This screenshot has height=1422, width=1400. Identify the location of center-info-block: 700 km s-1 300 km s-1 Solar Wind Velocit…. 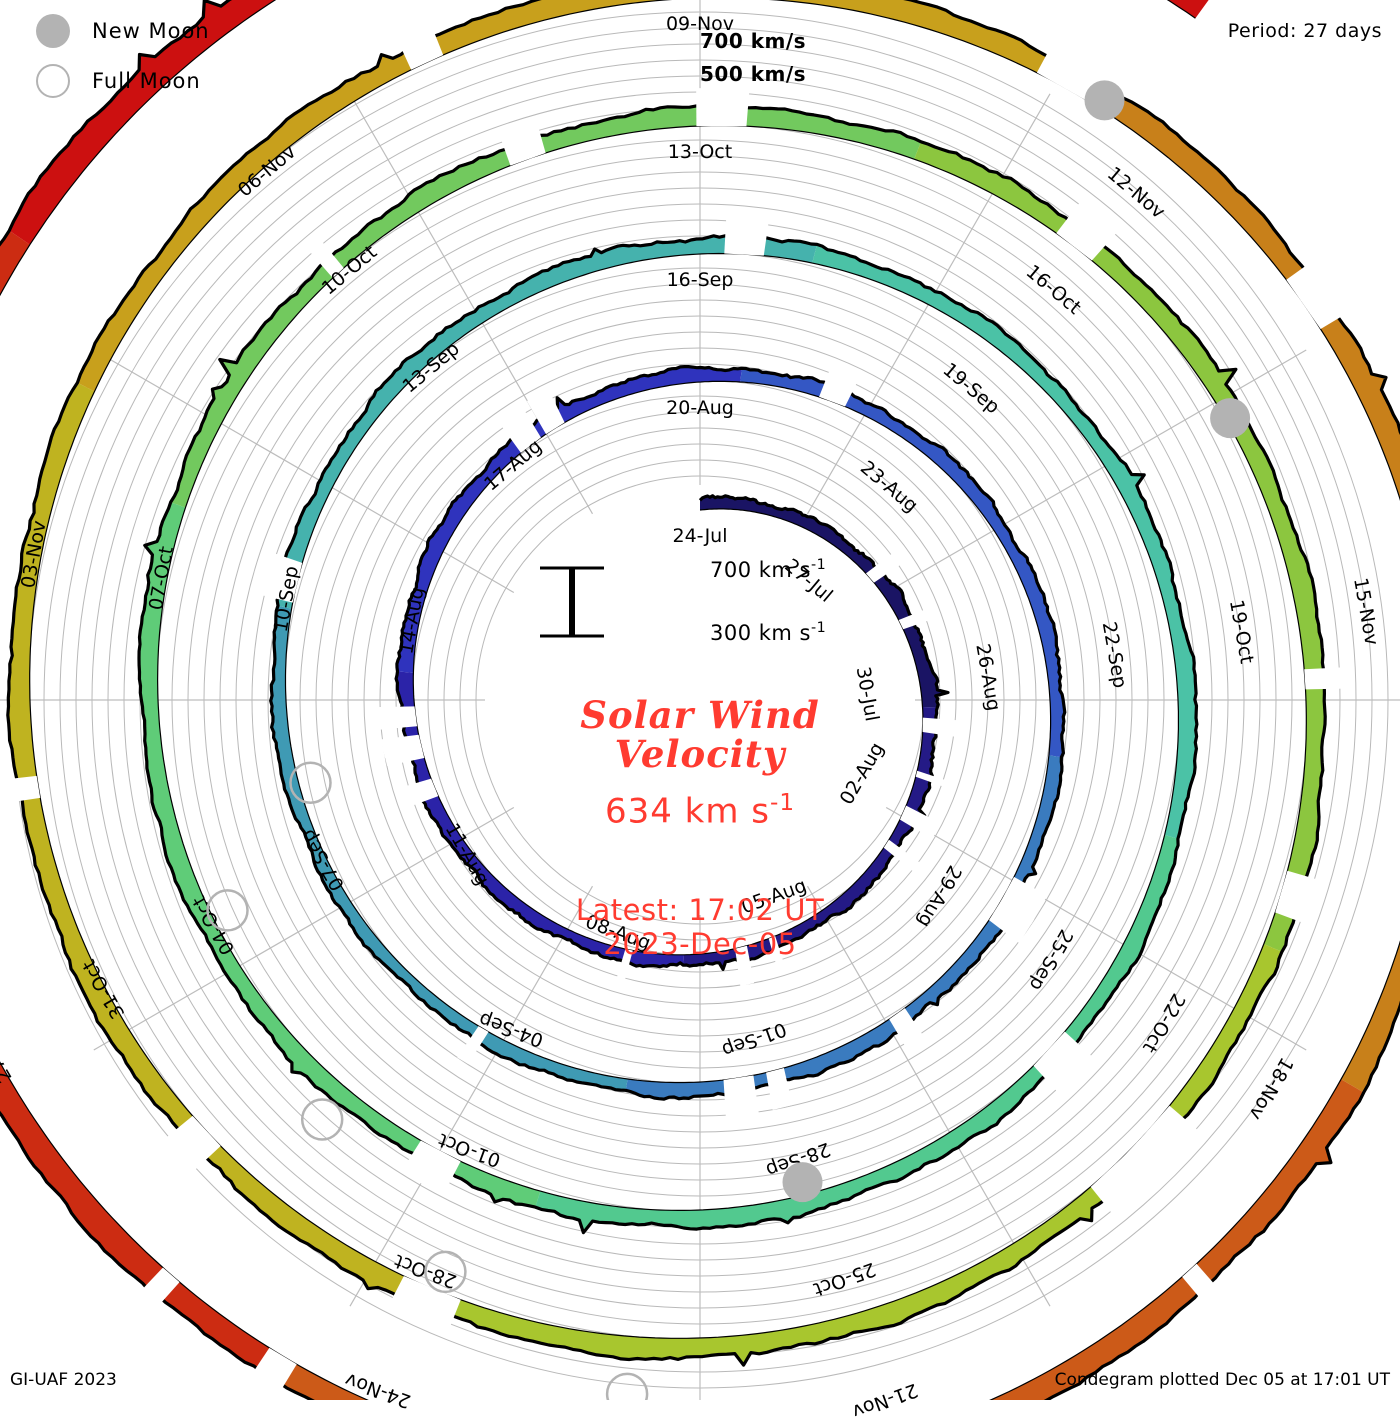
(700, 755).